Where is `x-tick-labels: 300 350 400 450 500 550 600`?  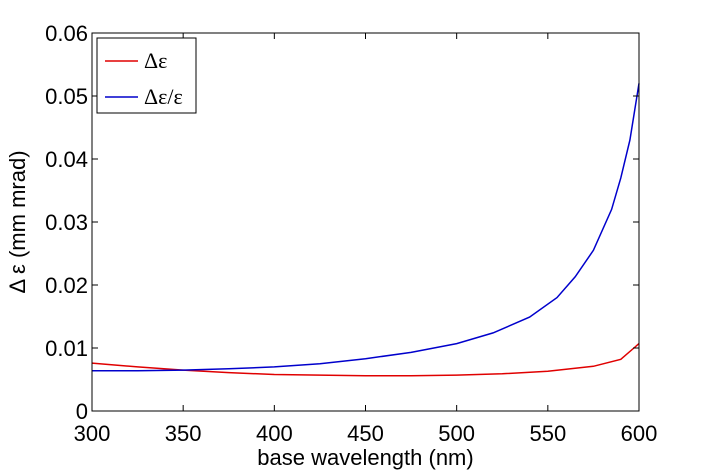 x-tick-labels: 300 350 400 450 500 550 600 is located at coordinates (366, 433).